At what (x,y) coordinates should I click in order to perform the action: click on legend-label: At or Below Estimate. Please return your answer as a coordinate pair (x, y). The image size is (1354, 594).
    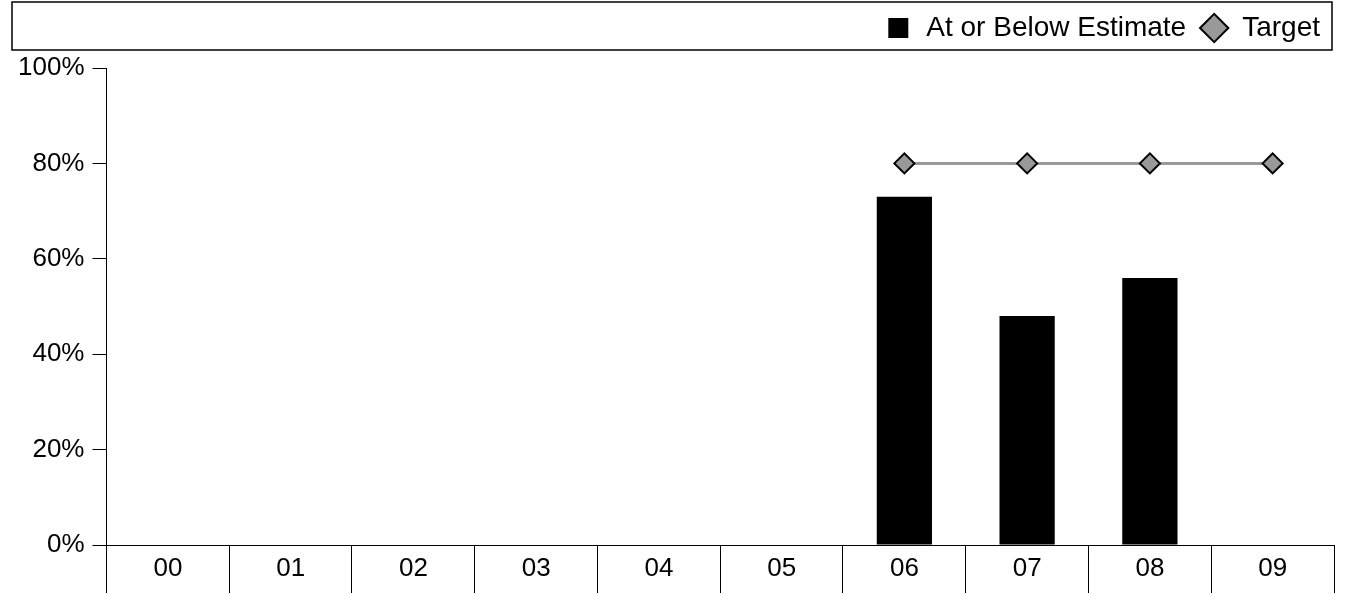
    Looking at the image, I should click on (1056, 26).